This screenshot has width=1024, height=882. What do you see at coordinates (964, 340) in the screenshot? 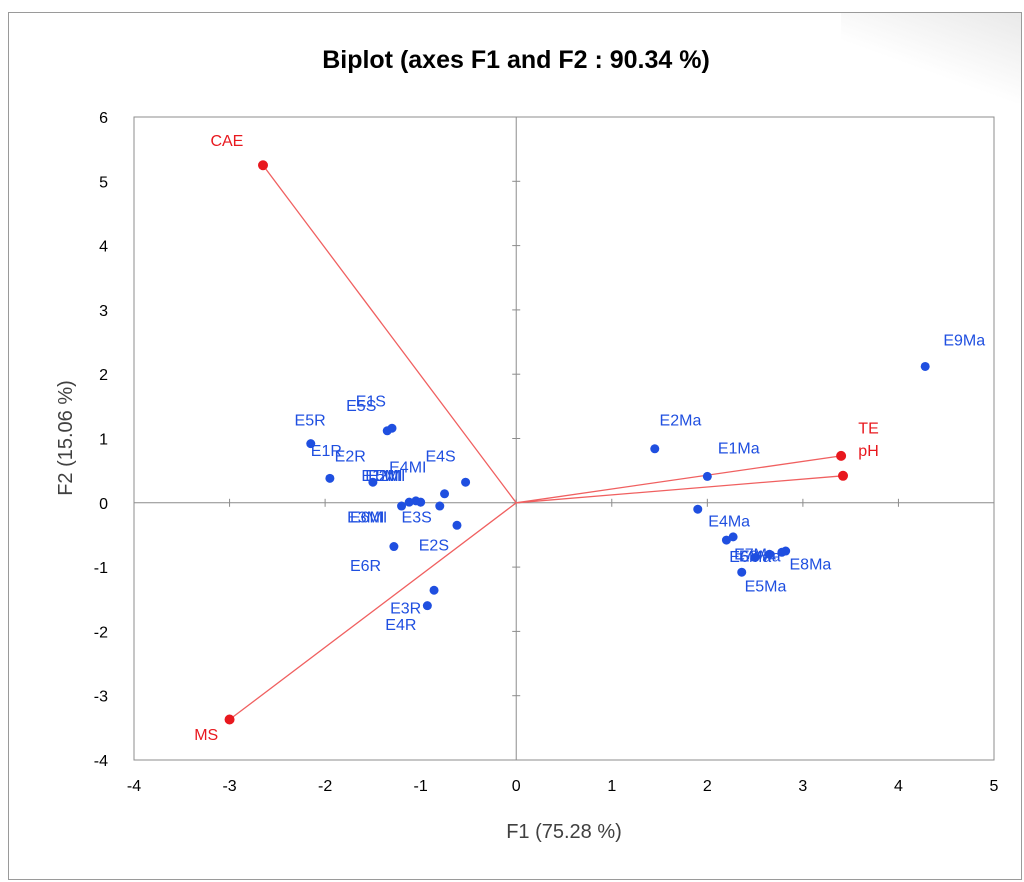
I see `observation-label: E9Ma` at bounding box center [964, 340].